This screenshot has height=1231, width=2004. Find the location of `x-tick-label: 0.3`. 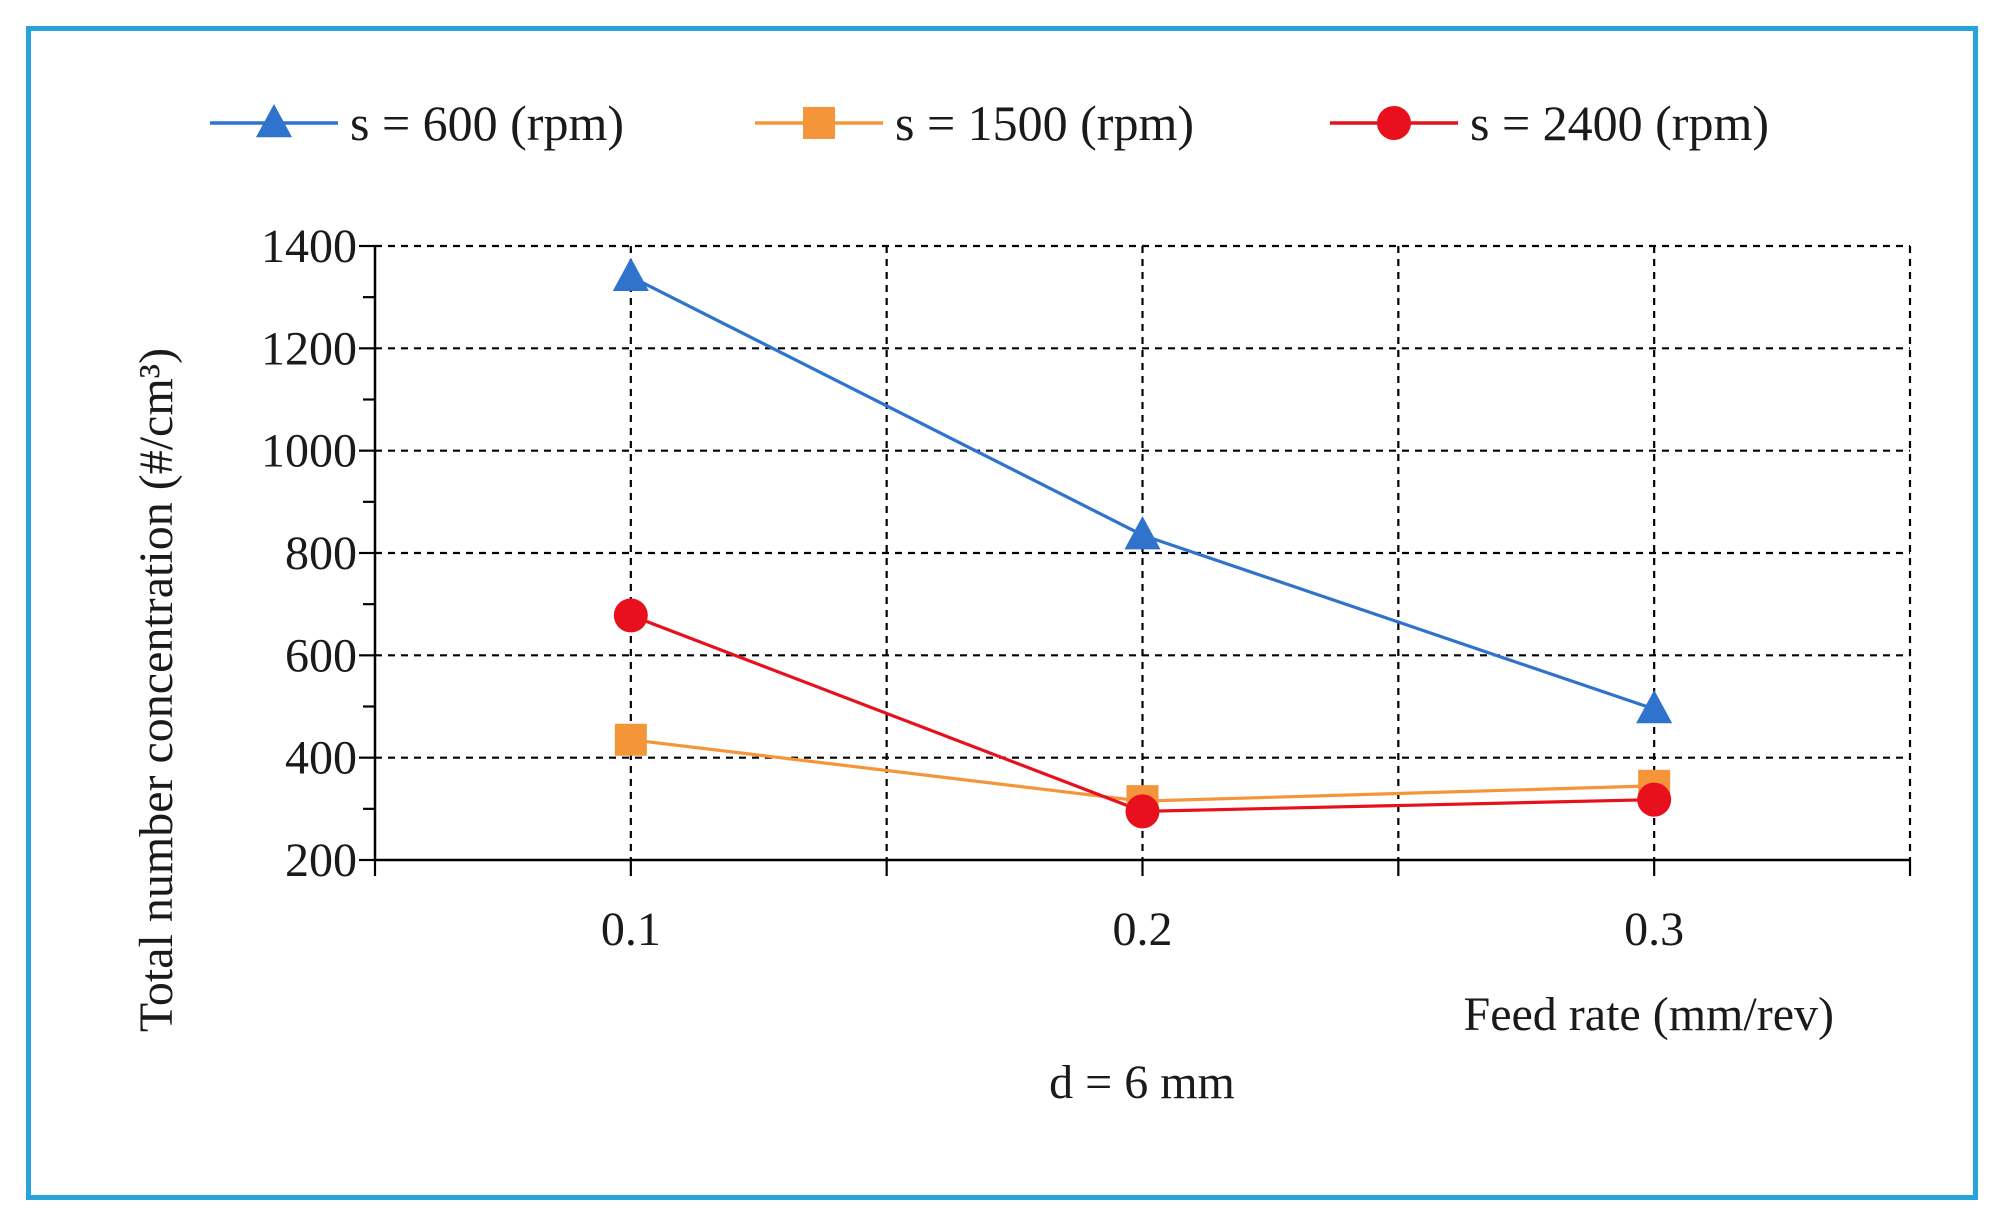

x-tick-label: 0.3 is located at coordinates (1654, 929).